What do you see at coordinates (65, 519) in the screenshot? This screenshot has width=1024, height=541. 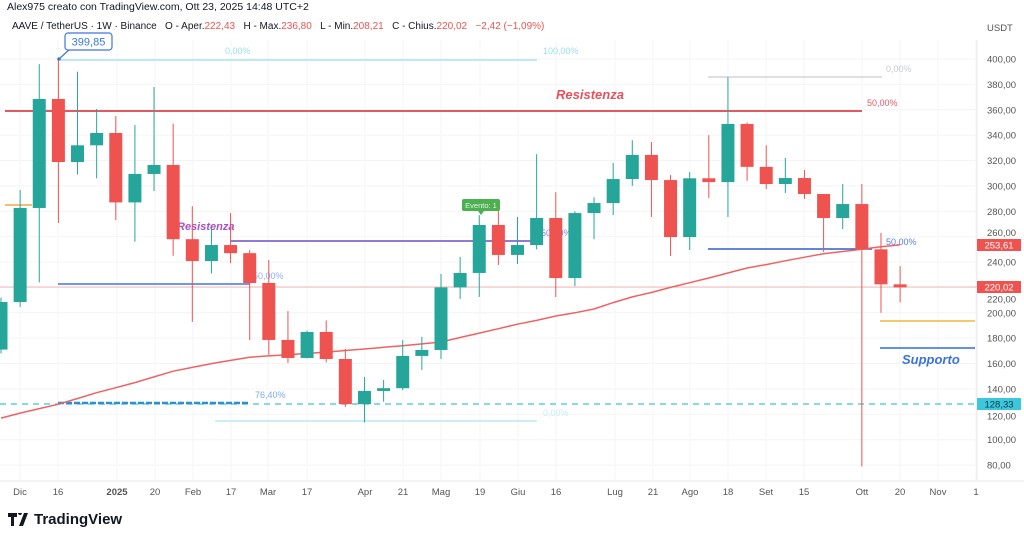 I see `tradingview-logo: TradingView` at bounding box center [65, 519].